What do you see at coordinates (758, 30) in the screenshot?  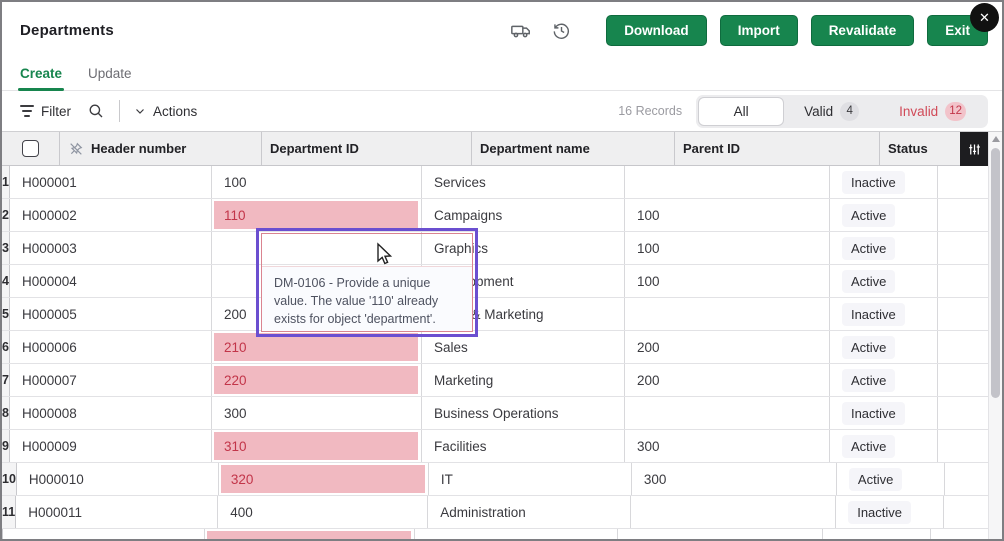 I see `import-button: Import` at bounding box center [758, 30].